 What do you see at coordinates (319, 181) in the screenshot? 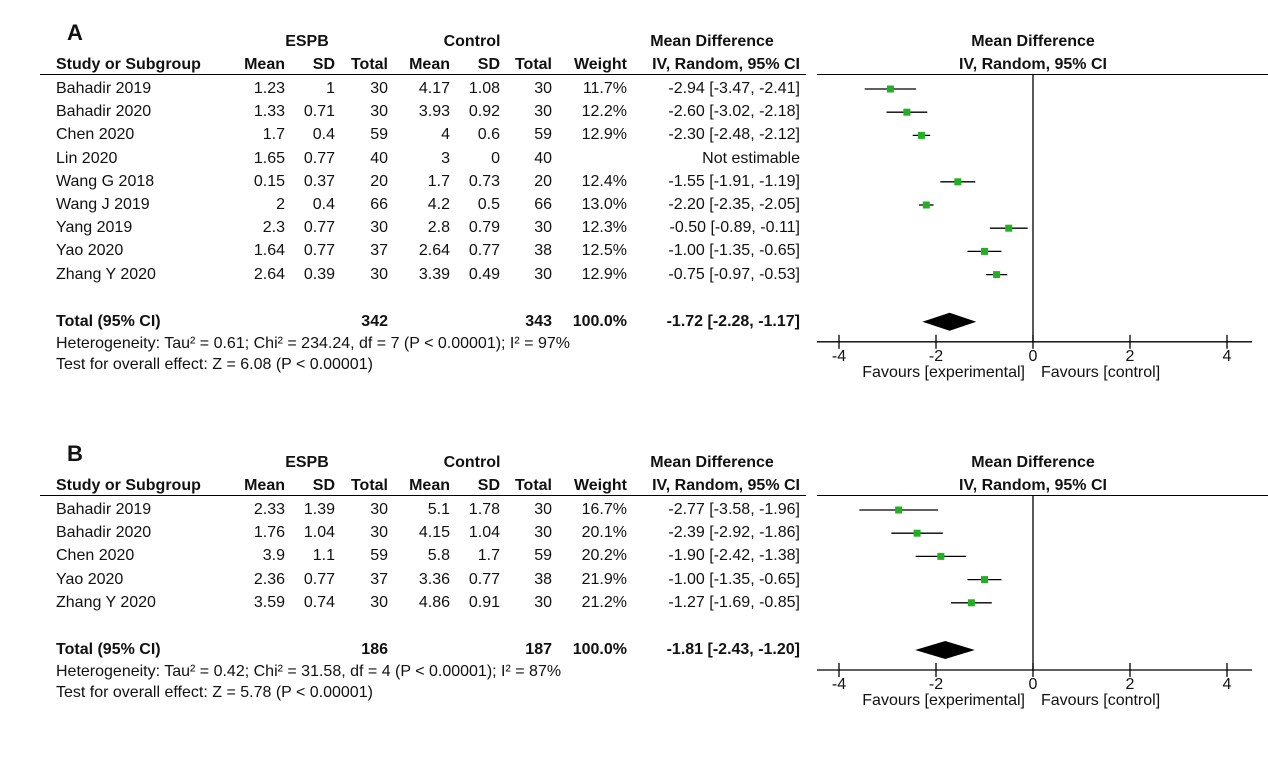
I see `study-e-sd: 0.37` at bounding box center [319, 181].